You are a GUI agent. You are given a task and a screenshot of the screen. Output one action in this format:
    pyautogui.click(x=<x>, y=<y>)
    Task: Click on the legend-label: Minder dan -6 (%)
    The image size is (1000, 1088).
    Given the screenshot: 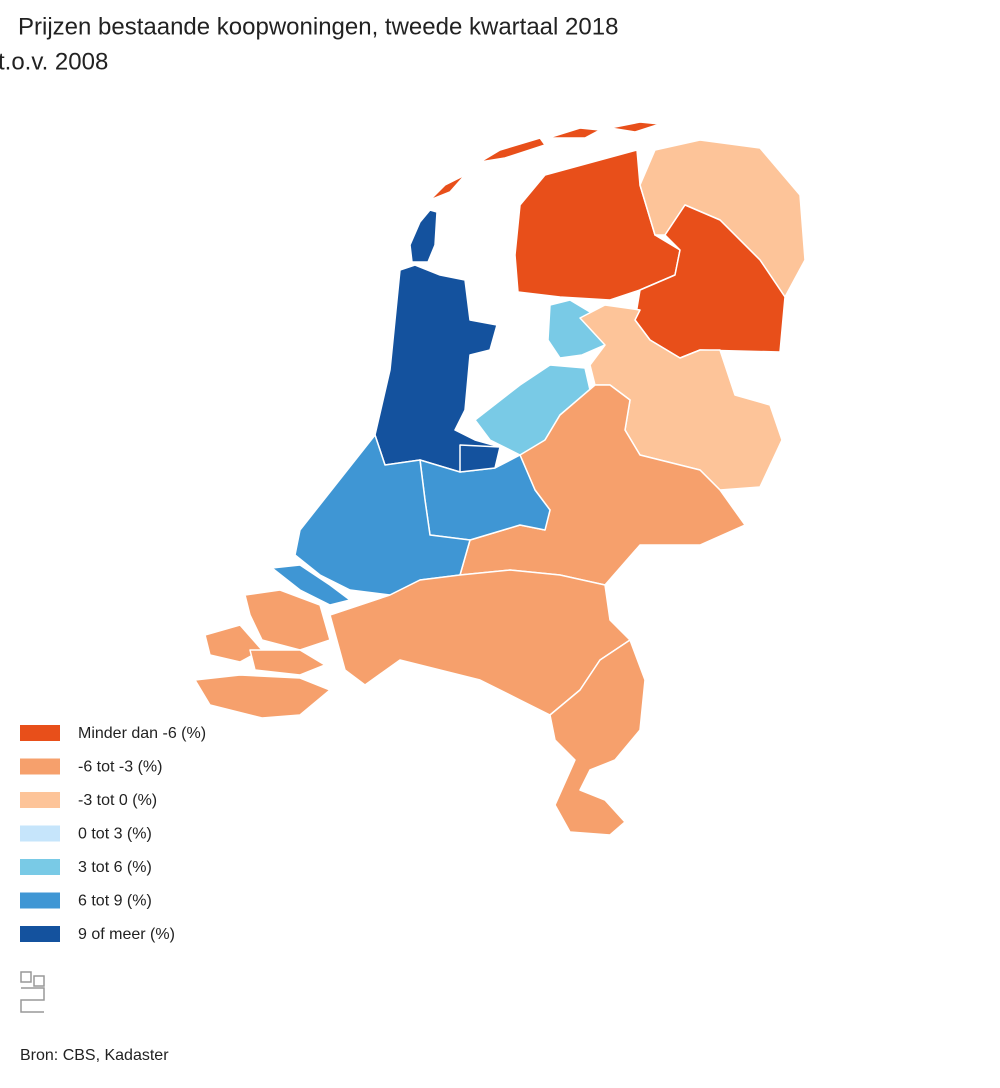 What is the action you would take?
    pyautogui.click(x=142, y=733)
    